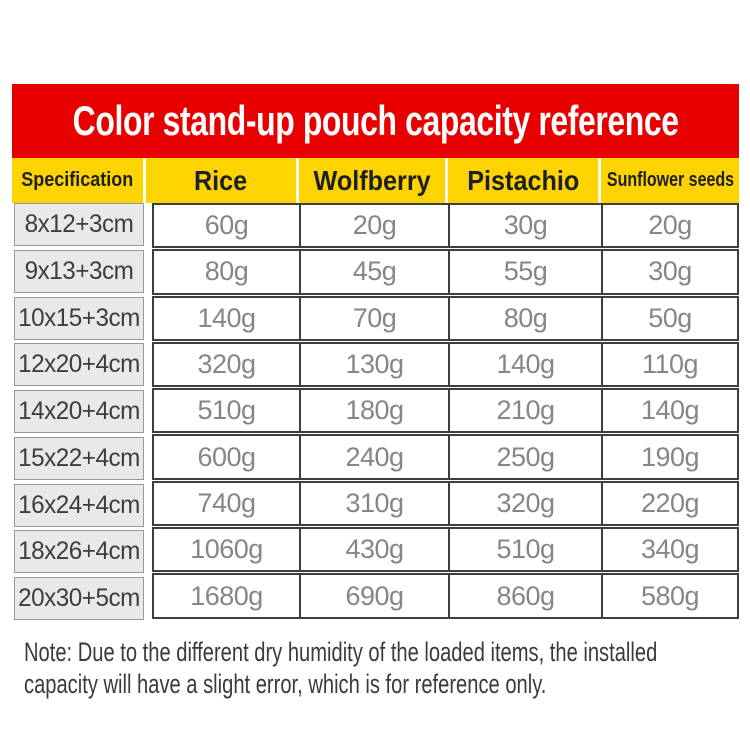 This screenshot has width=750, height=750. What do you see at coordinates (226, 502) in the screenshot?
I see `value-cell: 740g` at bounding box center [226, 502].